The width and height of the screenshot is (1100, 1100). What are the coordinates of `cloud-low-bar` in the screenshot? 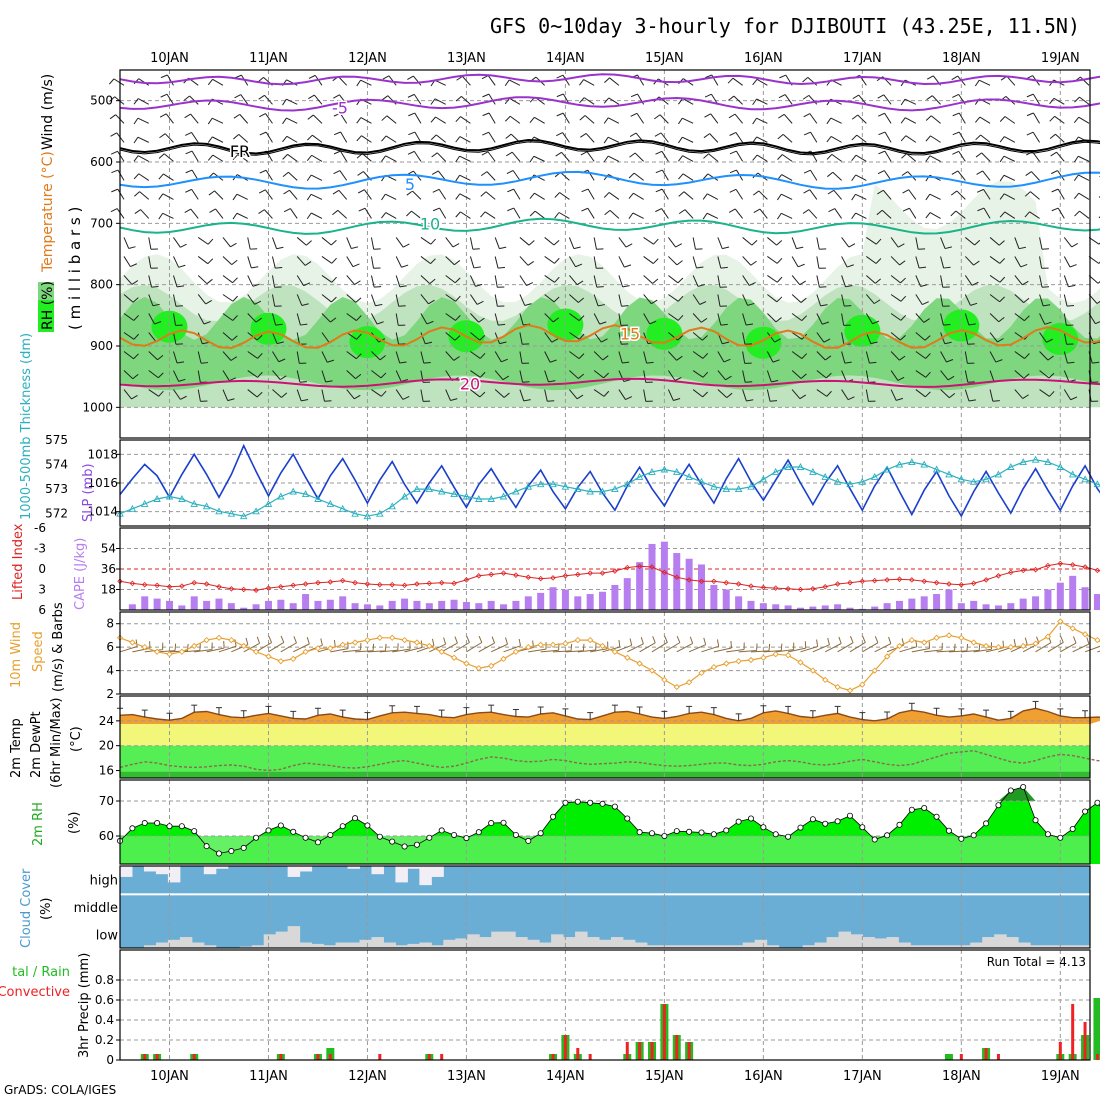 It's located at (665, 946).